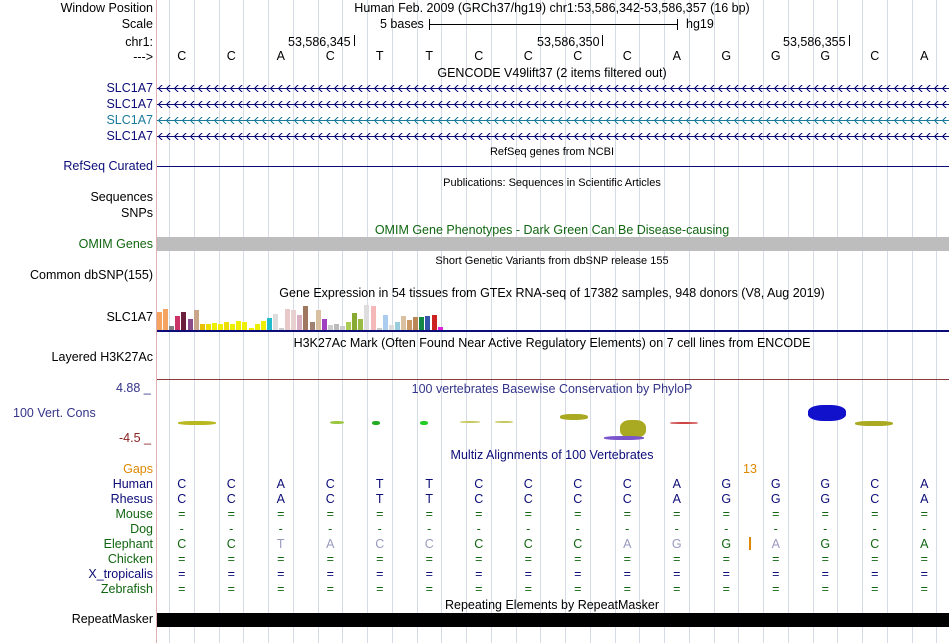 The image size is (950, 643). What do you see at coordinates (91, 275) in the screenshot?
I see `dbsnp-label: Common dbSNP(155)` at bounding box center [91, 275].